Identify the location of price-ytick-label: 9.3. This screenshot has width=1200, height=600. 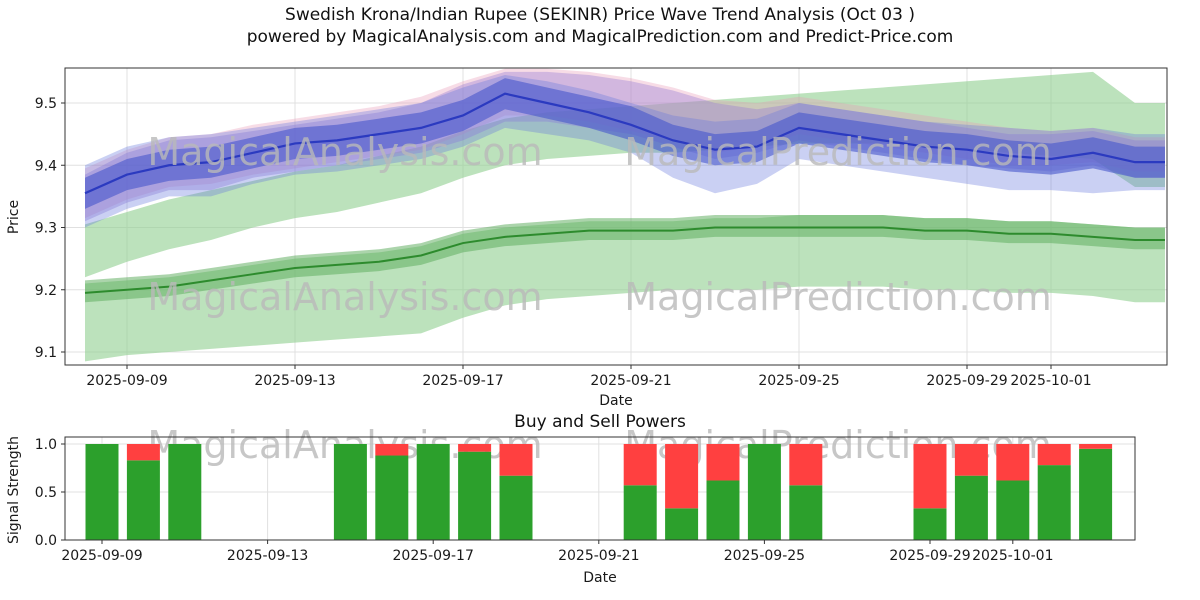
(46, 229).